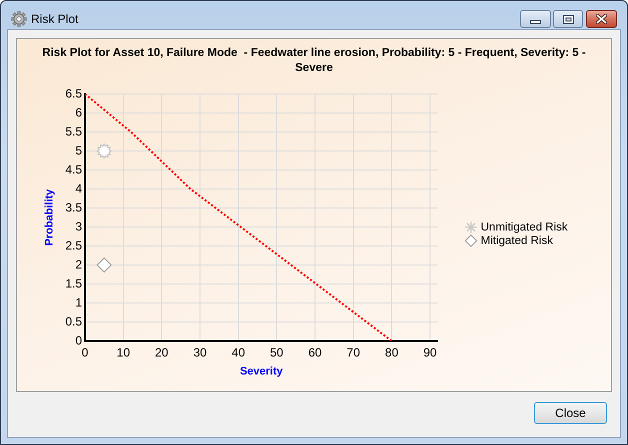 The width and height of the screenshot is (628, 445). Describe the element at coordinates (73, 169) in the screenshot. I see `y-tick-label: 4.5` at that location.